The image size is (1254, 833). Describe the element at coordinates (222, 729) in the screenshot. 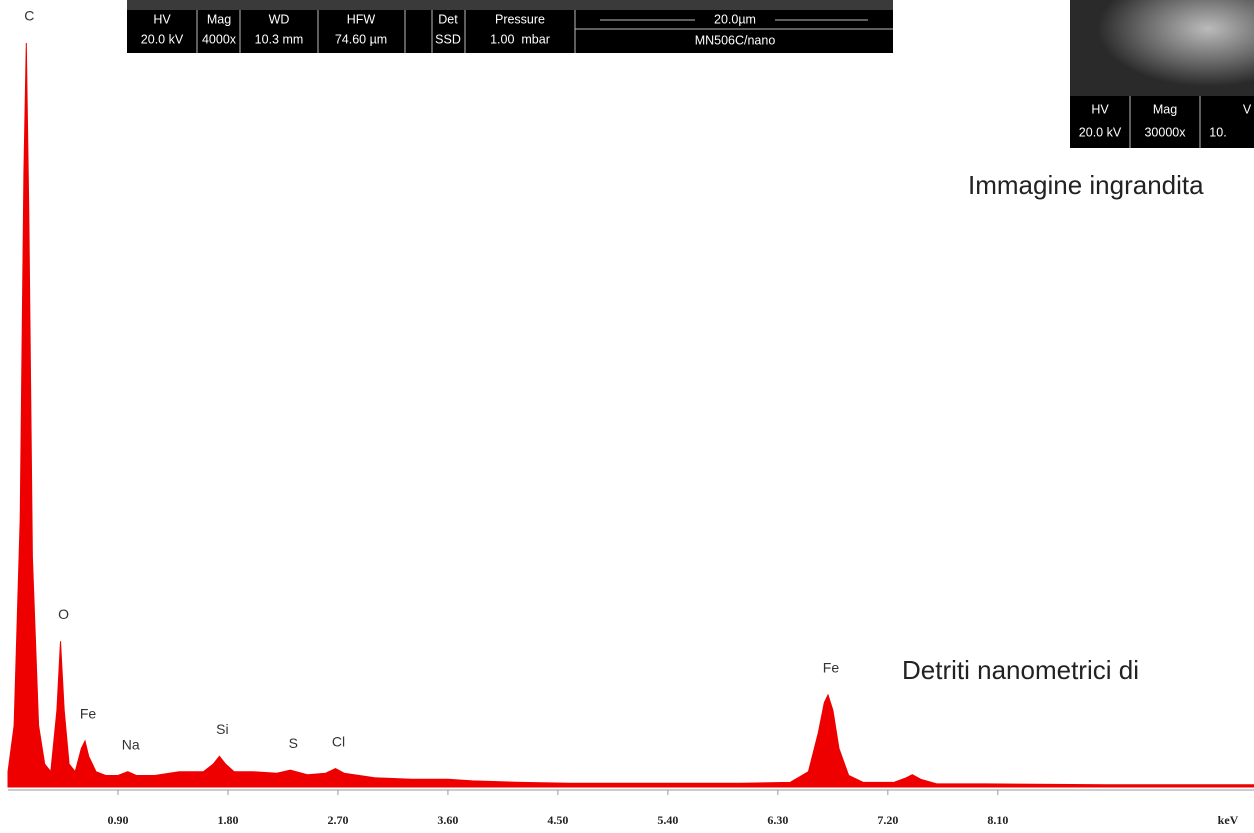

I see `peak-label: Si` at that location.